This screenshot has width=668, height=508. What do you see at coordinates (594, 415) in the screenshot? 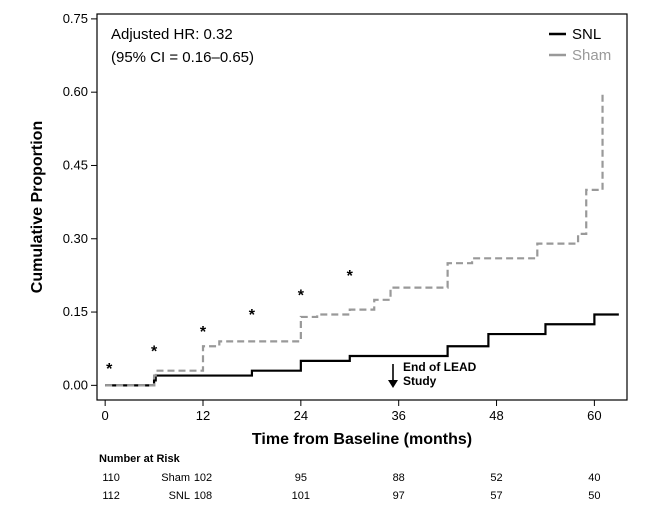
I see `x-tick-label: 60` at bounding box center [594, 415].